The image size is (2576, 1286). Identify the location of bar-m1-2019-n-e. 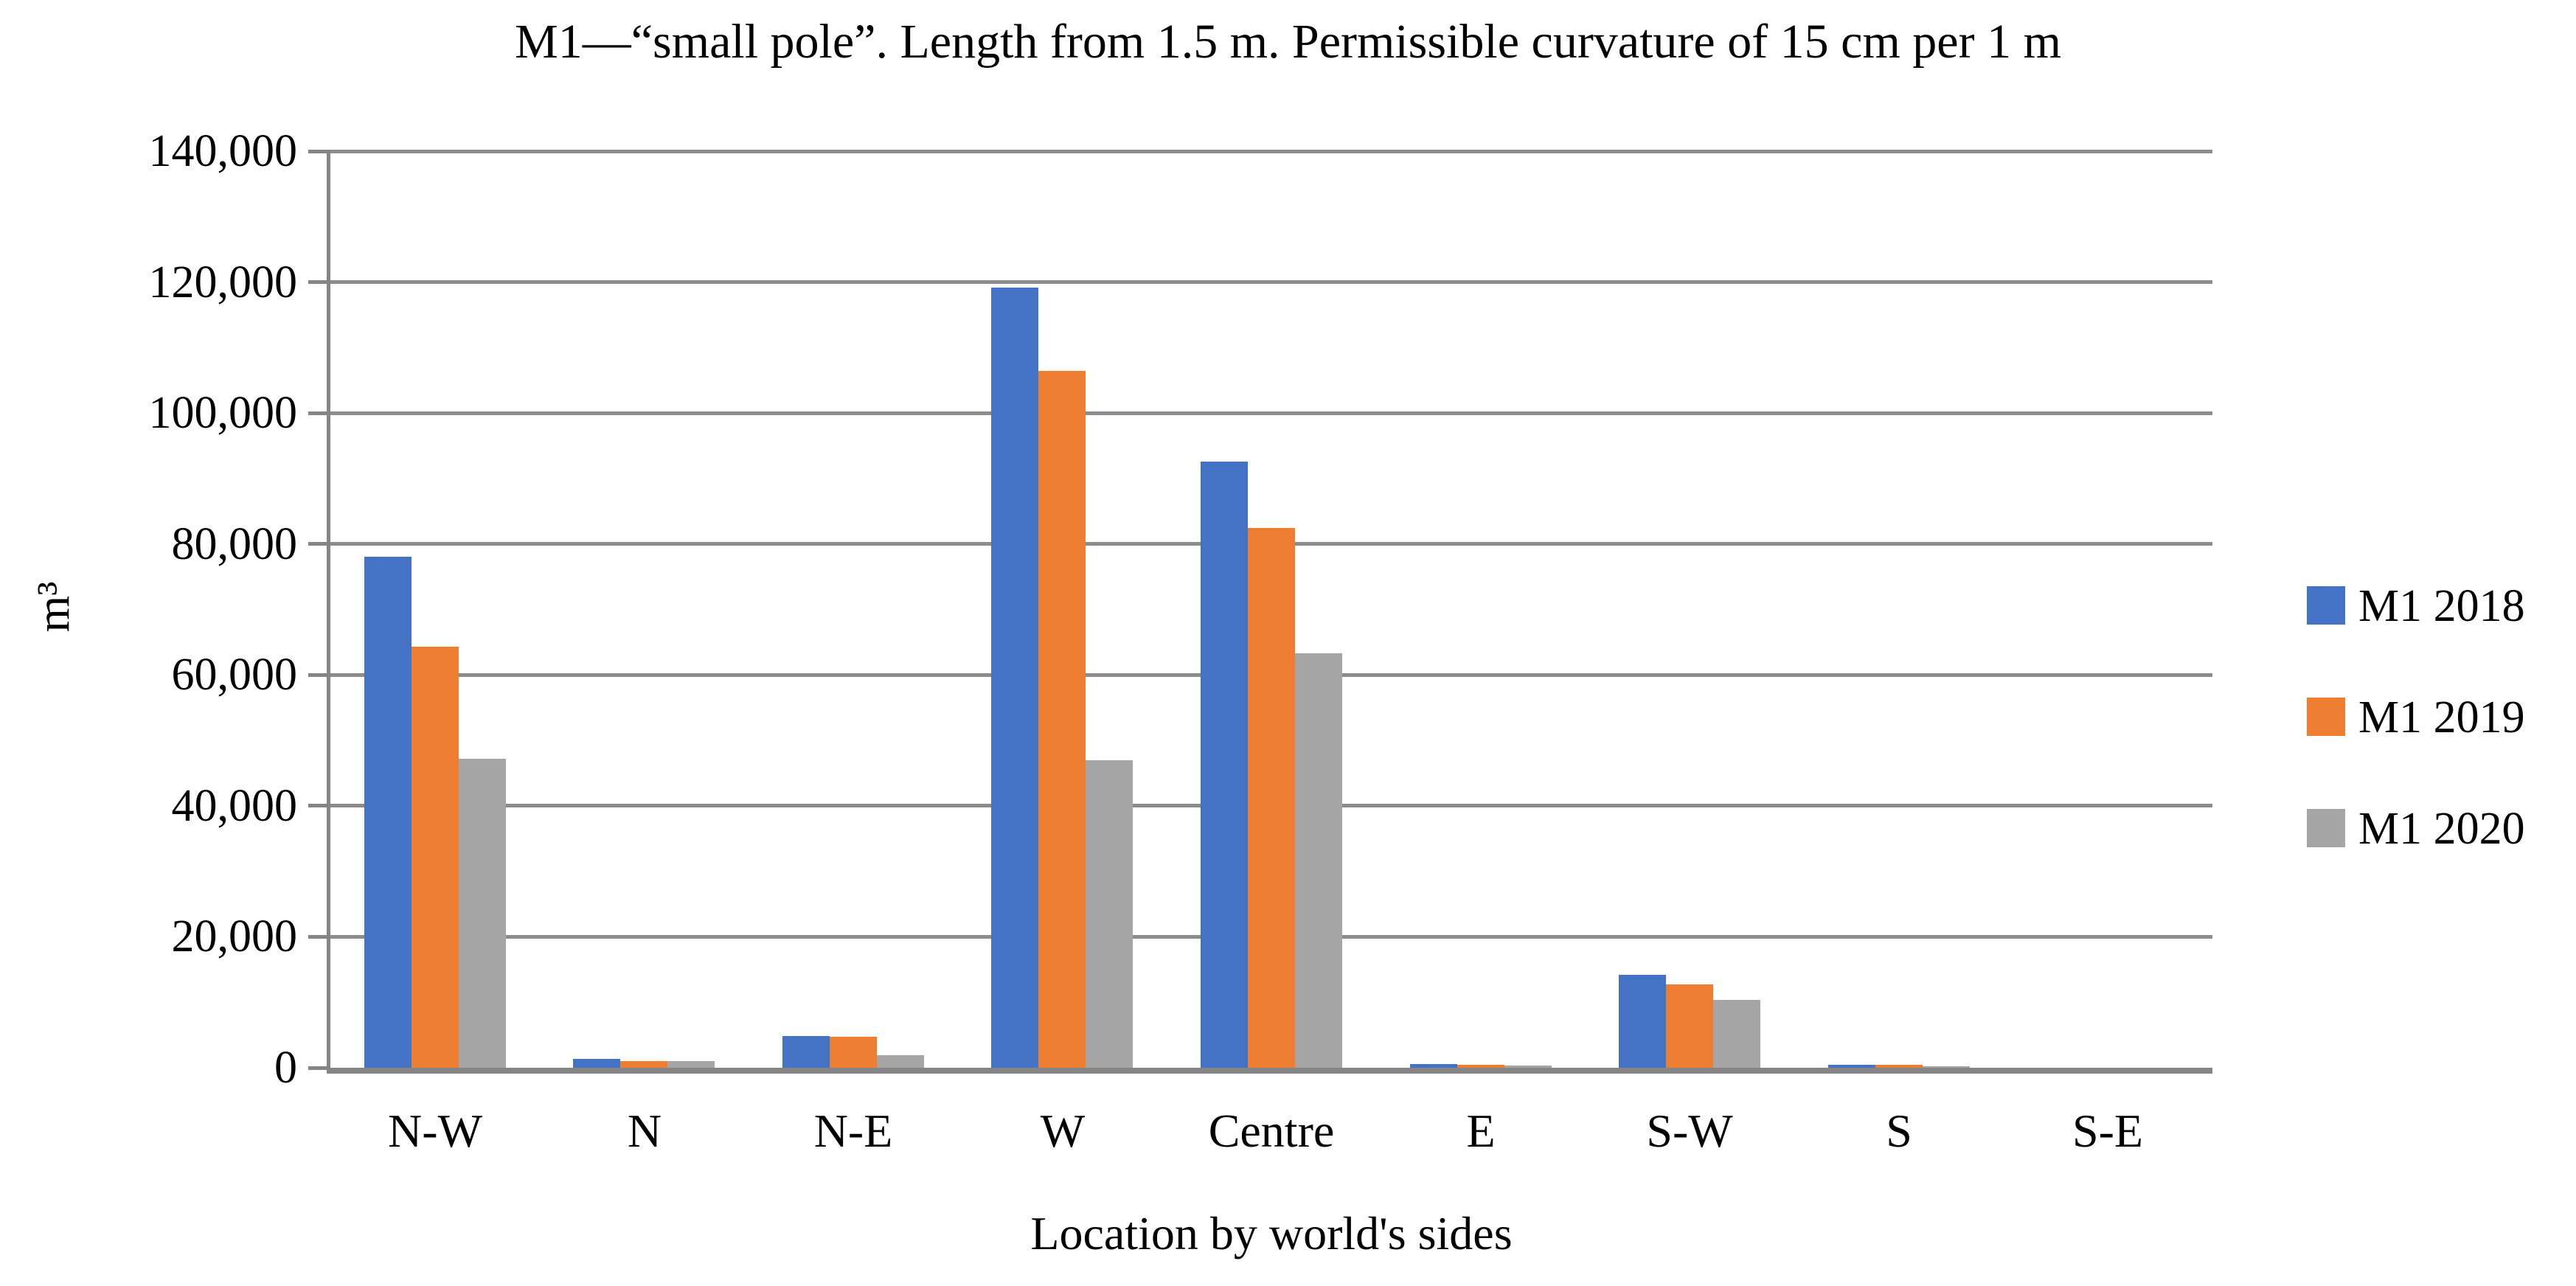
(853, 1052).